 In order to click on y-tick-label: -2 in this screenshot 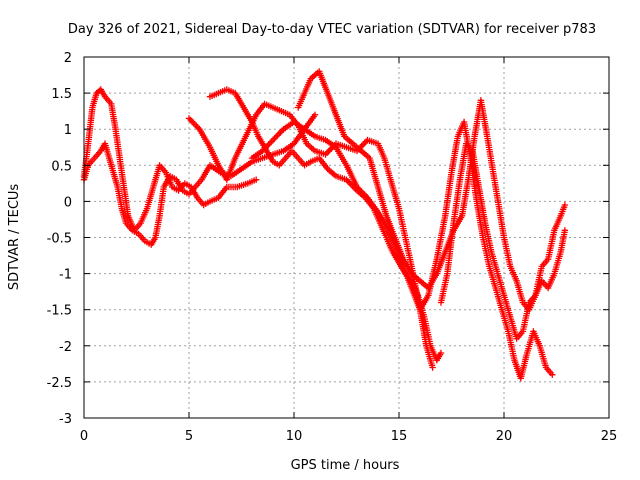, I will do `click(65, 347)`.